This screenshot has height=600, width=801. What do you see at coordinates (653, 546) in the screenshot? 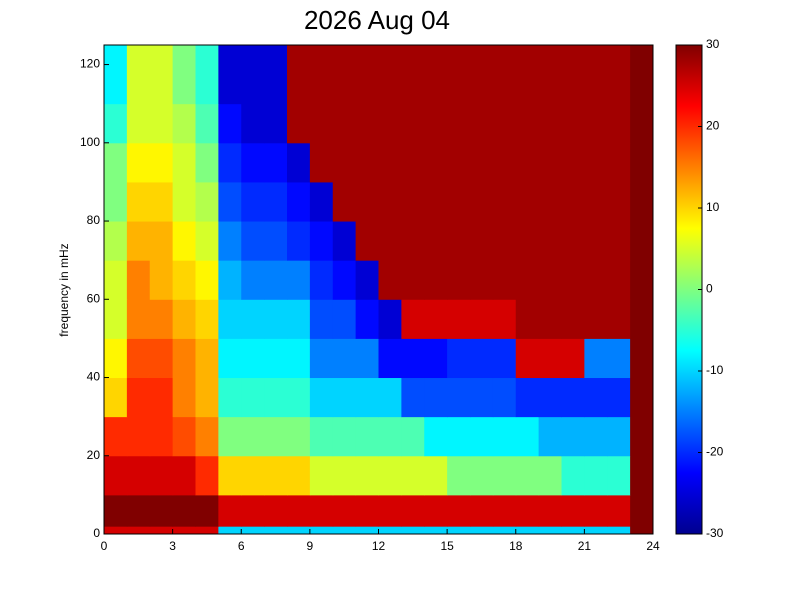
I see `x-tick-label: 24` at bounding box center [653, 546].